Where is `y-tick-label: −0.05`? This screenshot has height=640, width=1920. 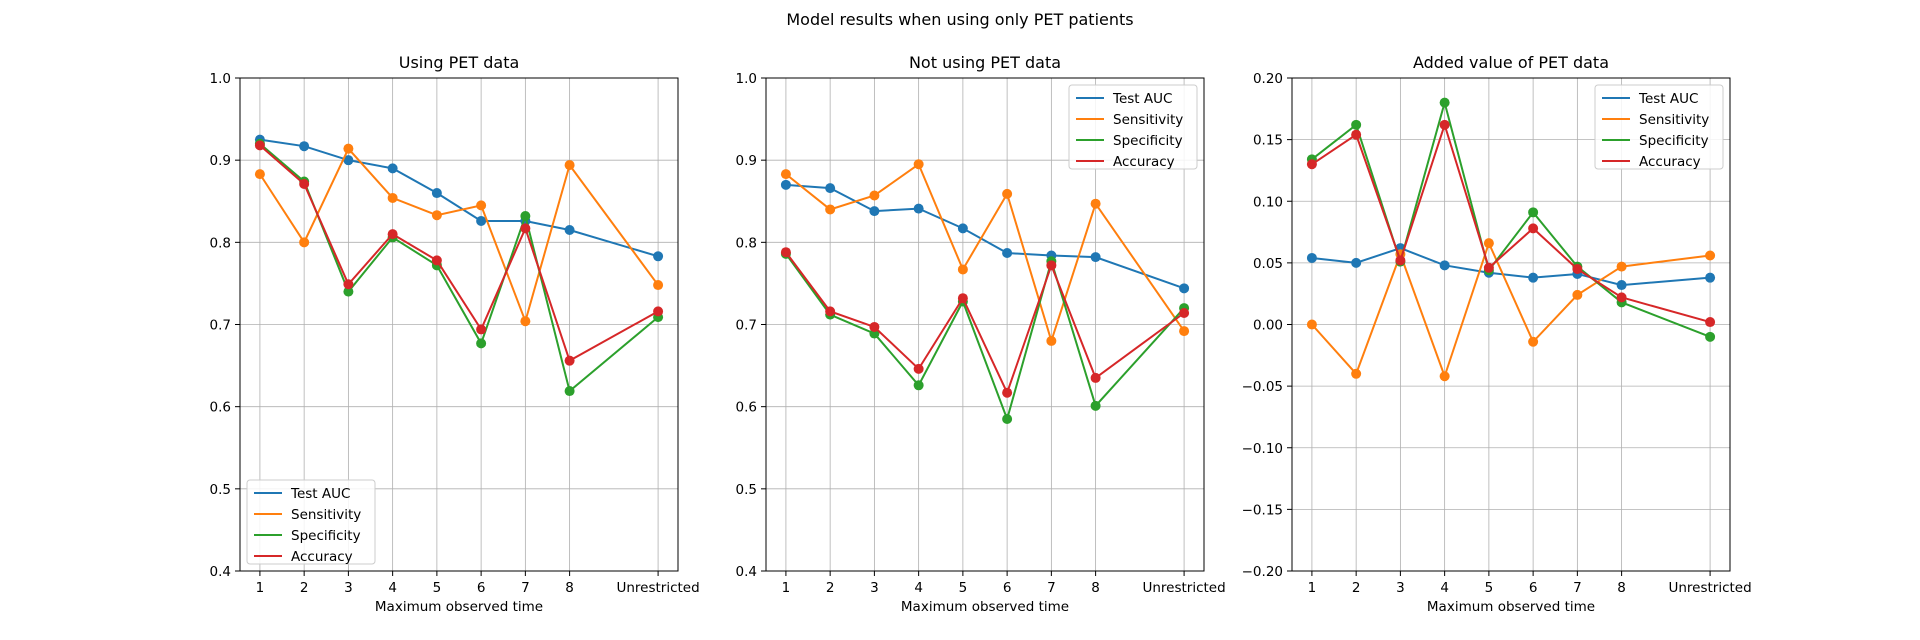
y-tick-label: −0.05 is located at coordinates (1262, 387).